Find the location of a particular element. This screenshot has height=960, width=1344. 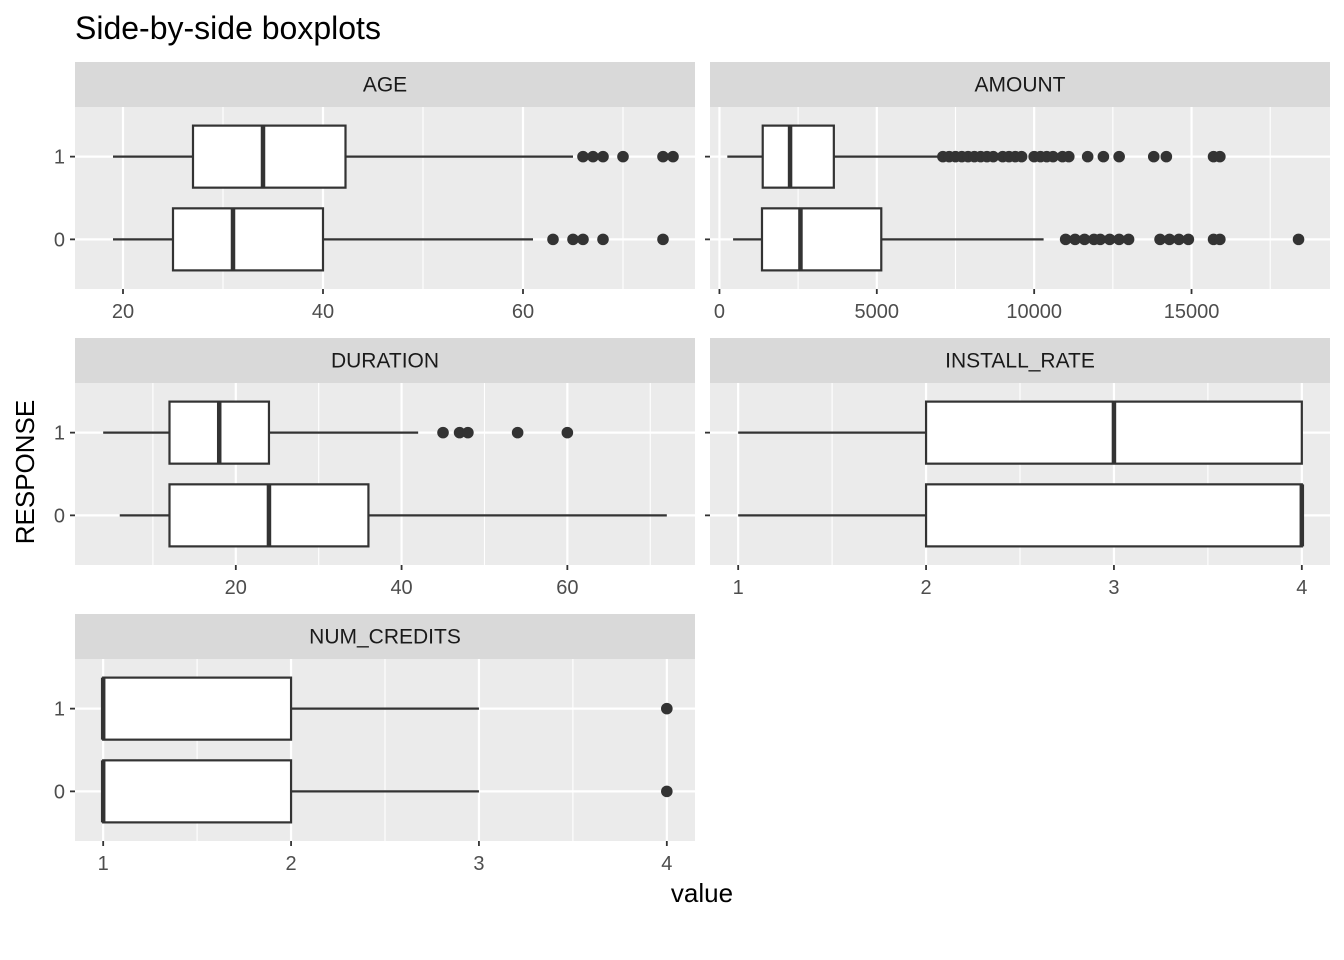

chart-title: Side-by-side boxplots is located at coordinates (228, 28).